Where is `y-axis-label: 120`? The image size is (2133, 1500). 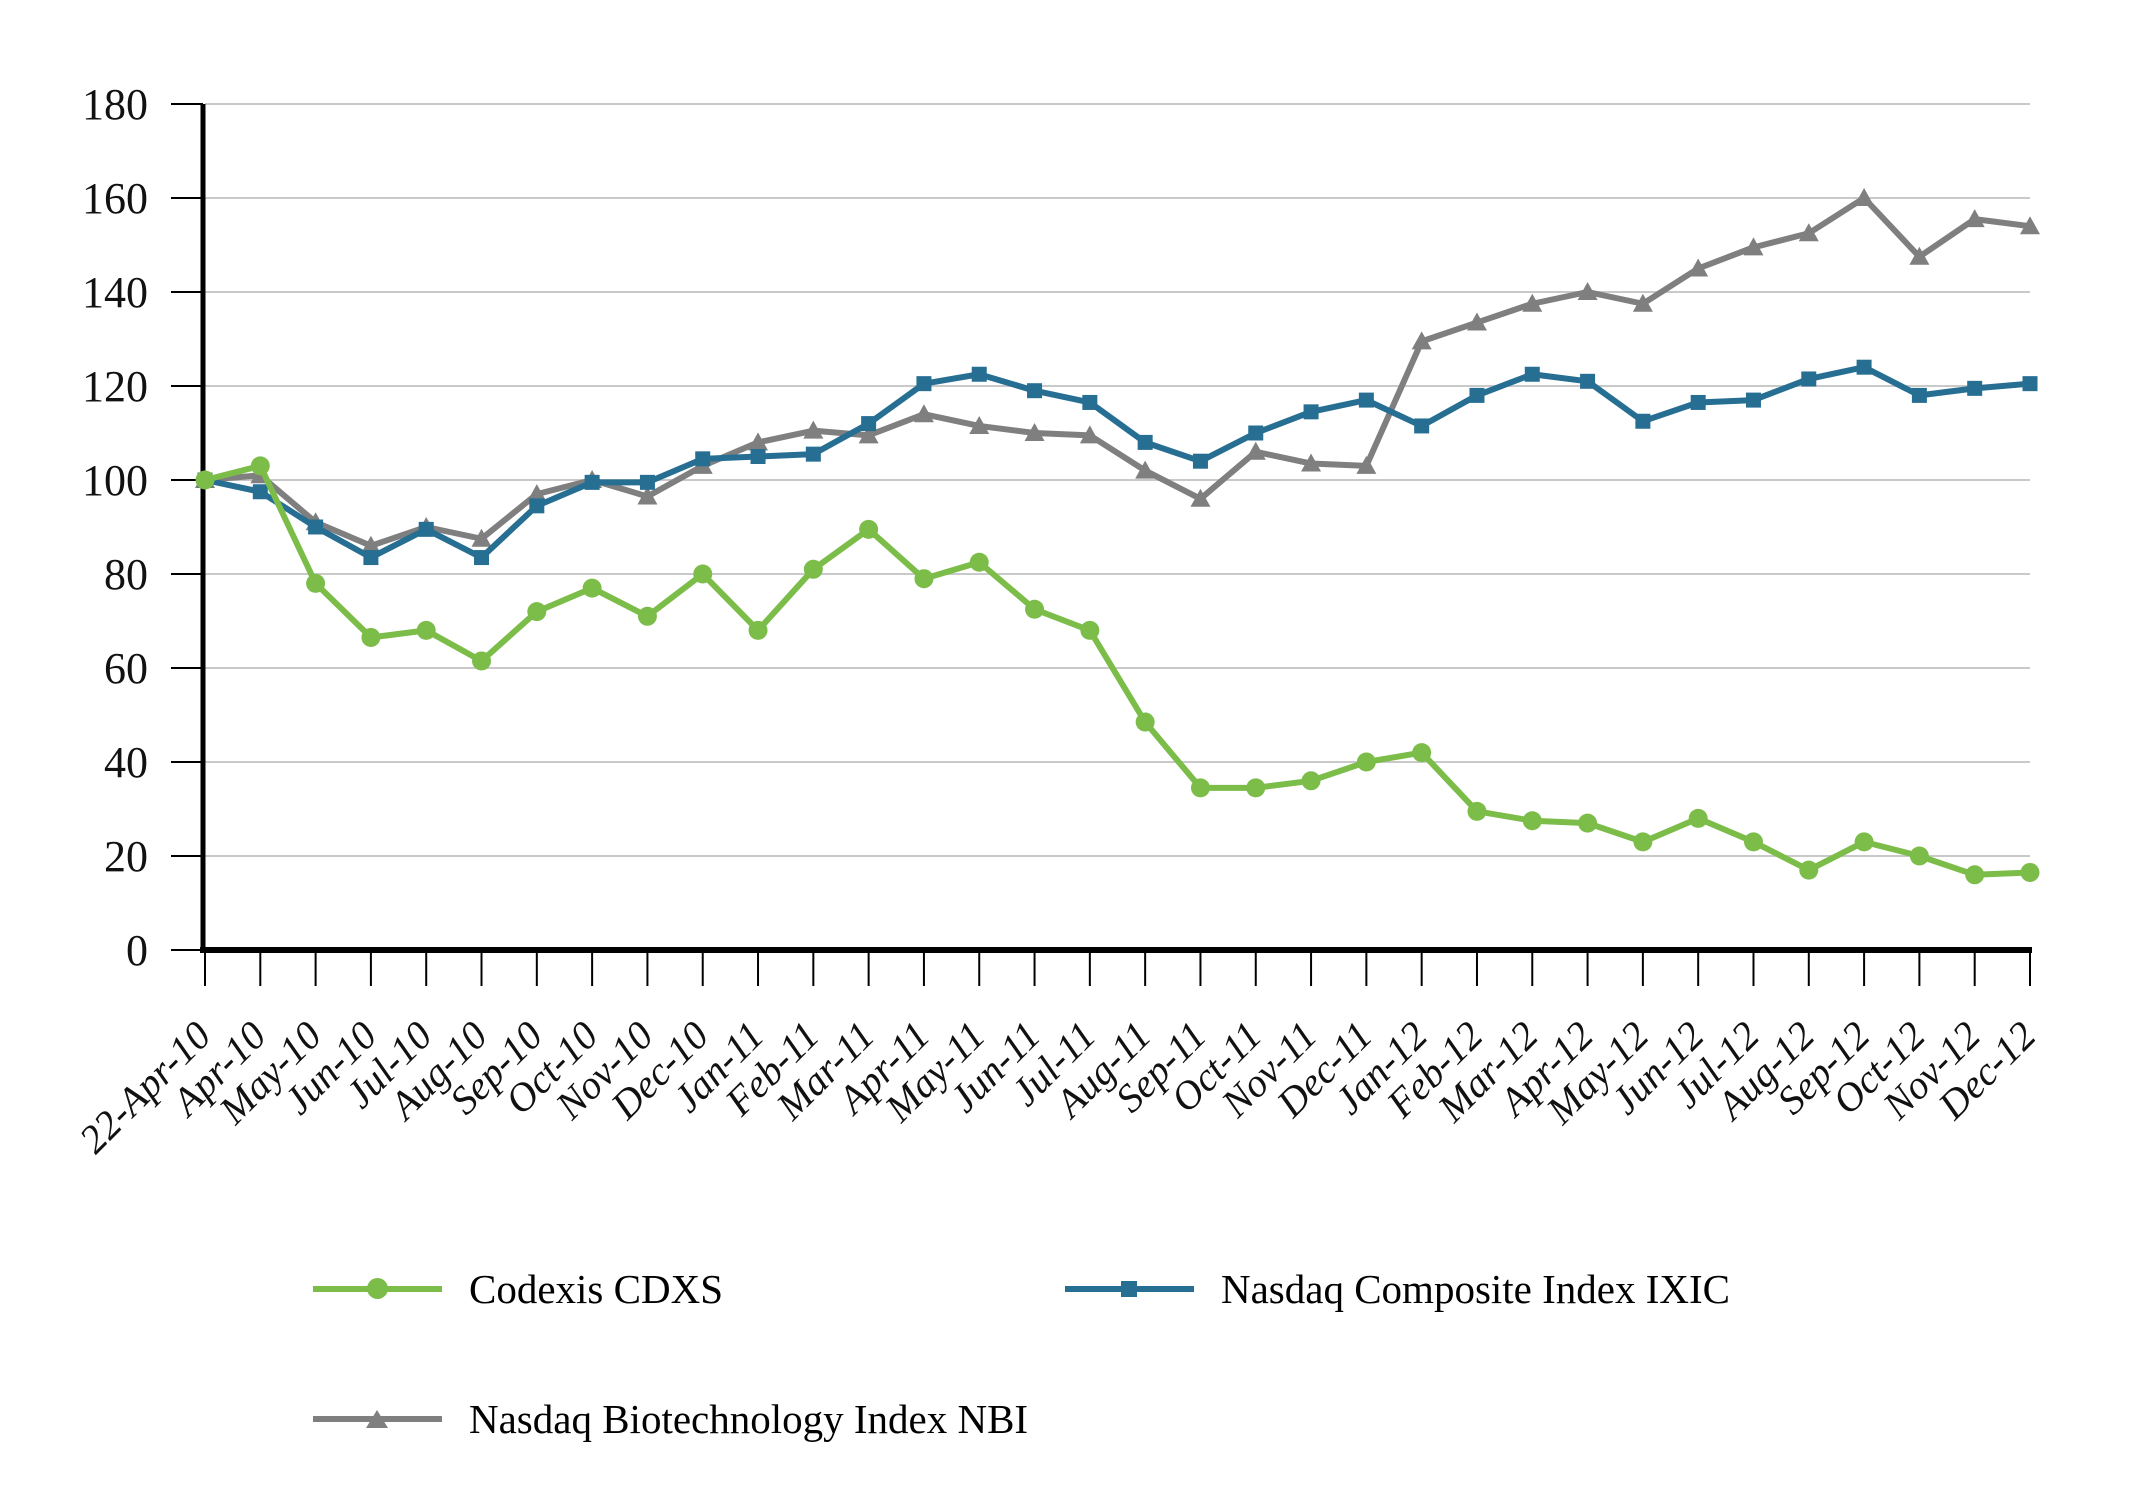 y-axis-label: 120 is located at coordinates (115, 386).